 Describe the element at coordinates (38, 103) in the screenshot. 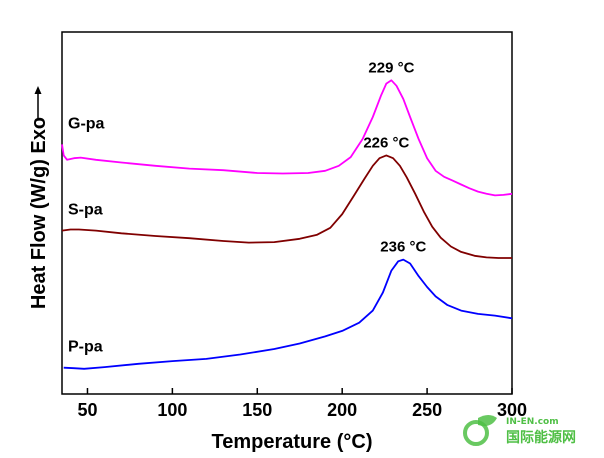

I see `exo-arrow-icon` at that location.